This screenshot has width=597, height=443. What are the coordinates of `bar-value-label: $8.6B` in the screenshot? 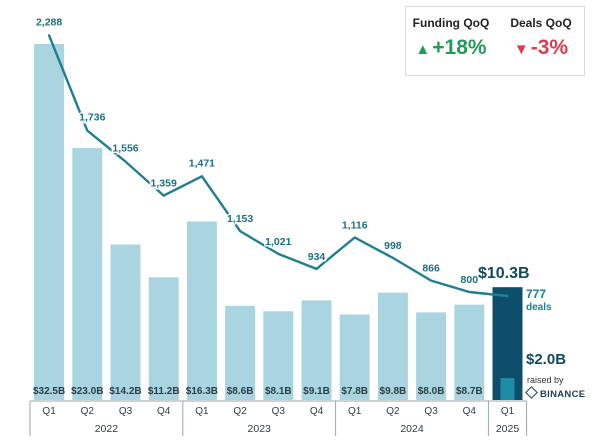 It's located at (240, 391).